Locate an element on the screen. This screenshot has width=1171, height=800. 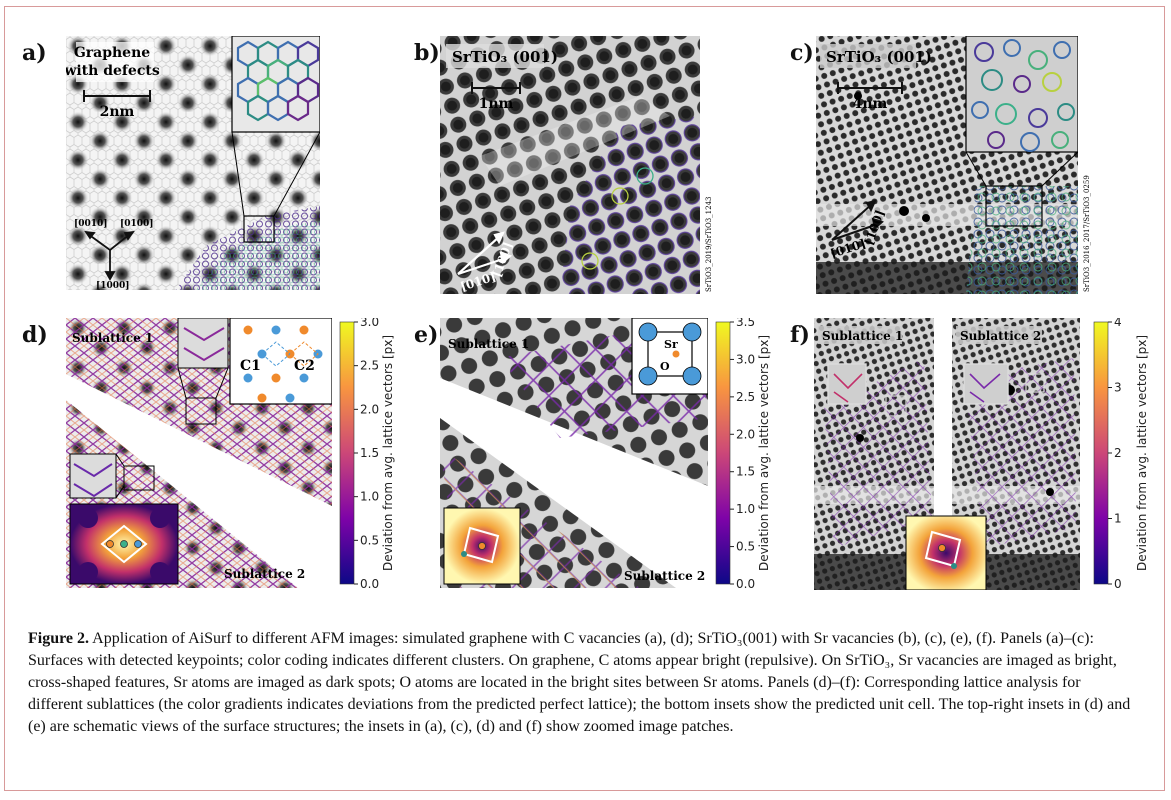
panel-e-colorbar-label: Deviation from avg. lattice vectors [px] is located at coordinates (764, 453).